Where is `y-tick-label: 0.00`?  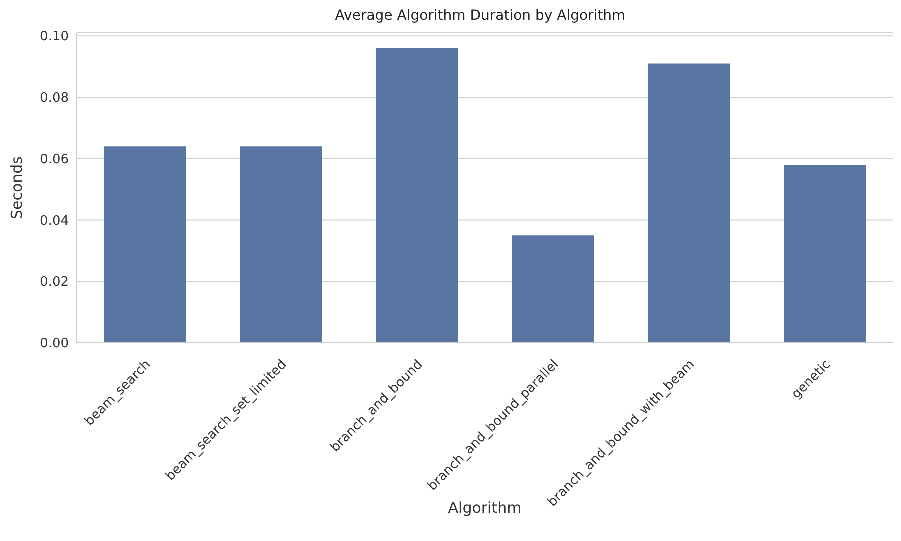 y-tick-label: 0.00 is located at coordinates (54, 344).